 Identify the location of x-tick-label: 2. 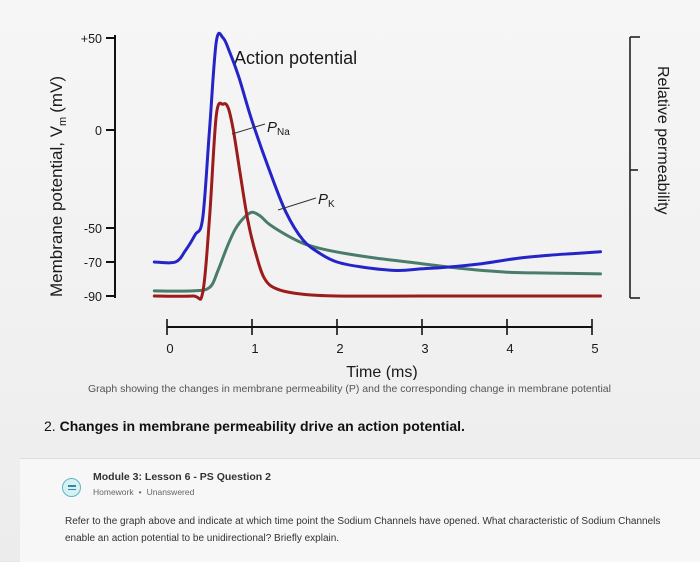
(339, 348).